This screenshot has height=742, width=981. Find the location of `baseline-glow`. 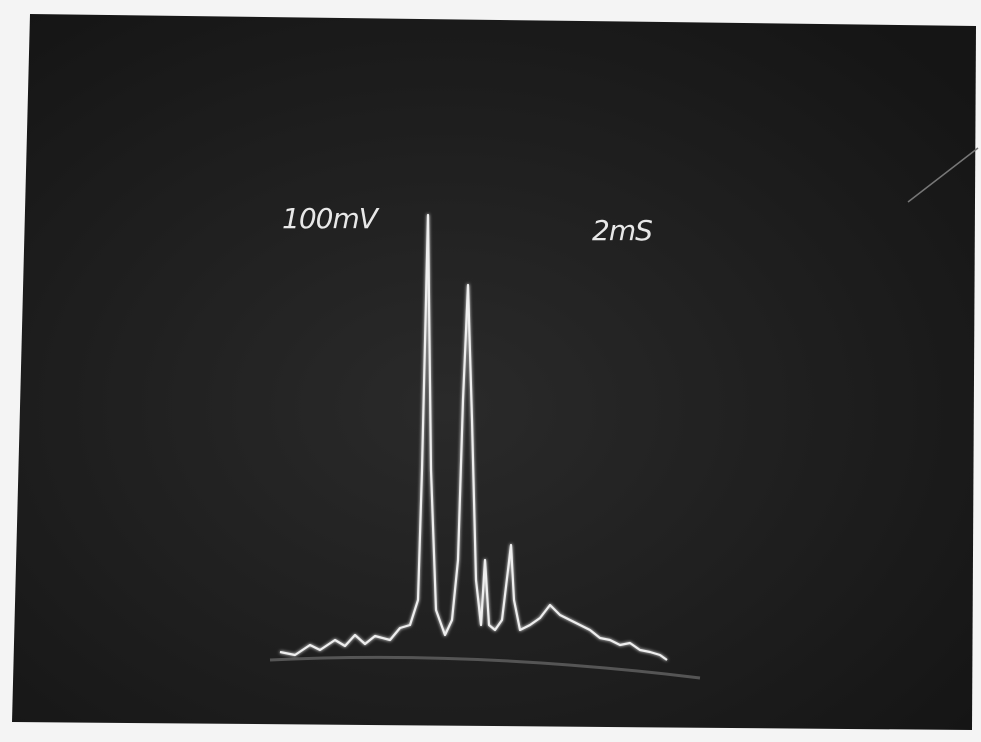

baseline-glow is located at coordinates (485, 667).